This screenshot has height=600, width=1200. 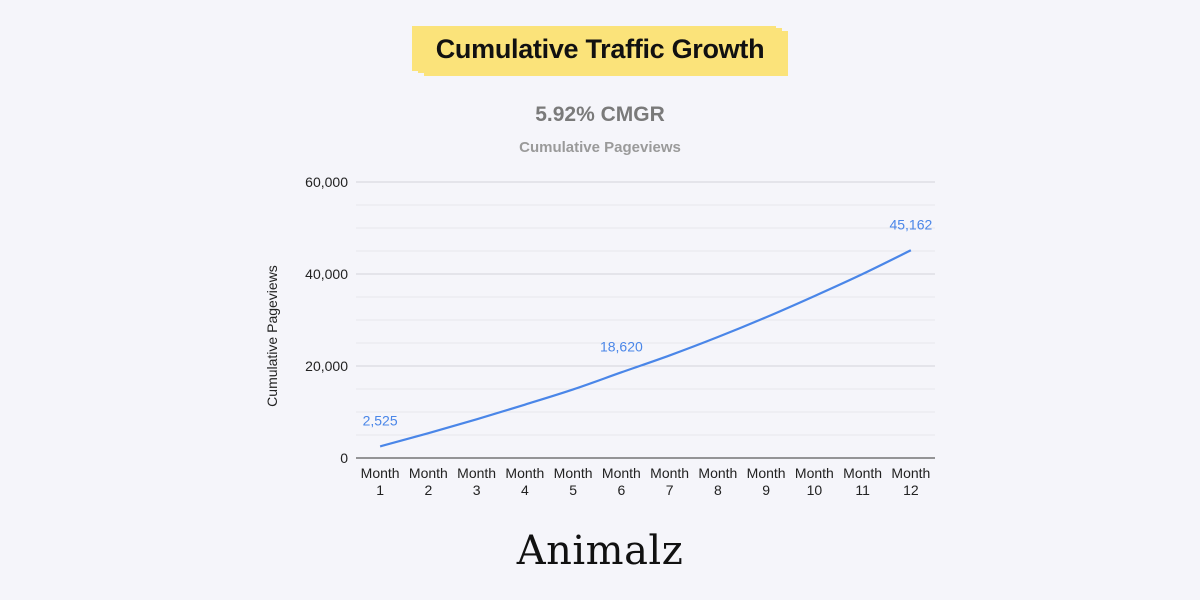 What do you see at coordinates (645, 348) in the screenshot?
I see `series-line` at bounding box center [645, 348].